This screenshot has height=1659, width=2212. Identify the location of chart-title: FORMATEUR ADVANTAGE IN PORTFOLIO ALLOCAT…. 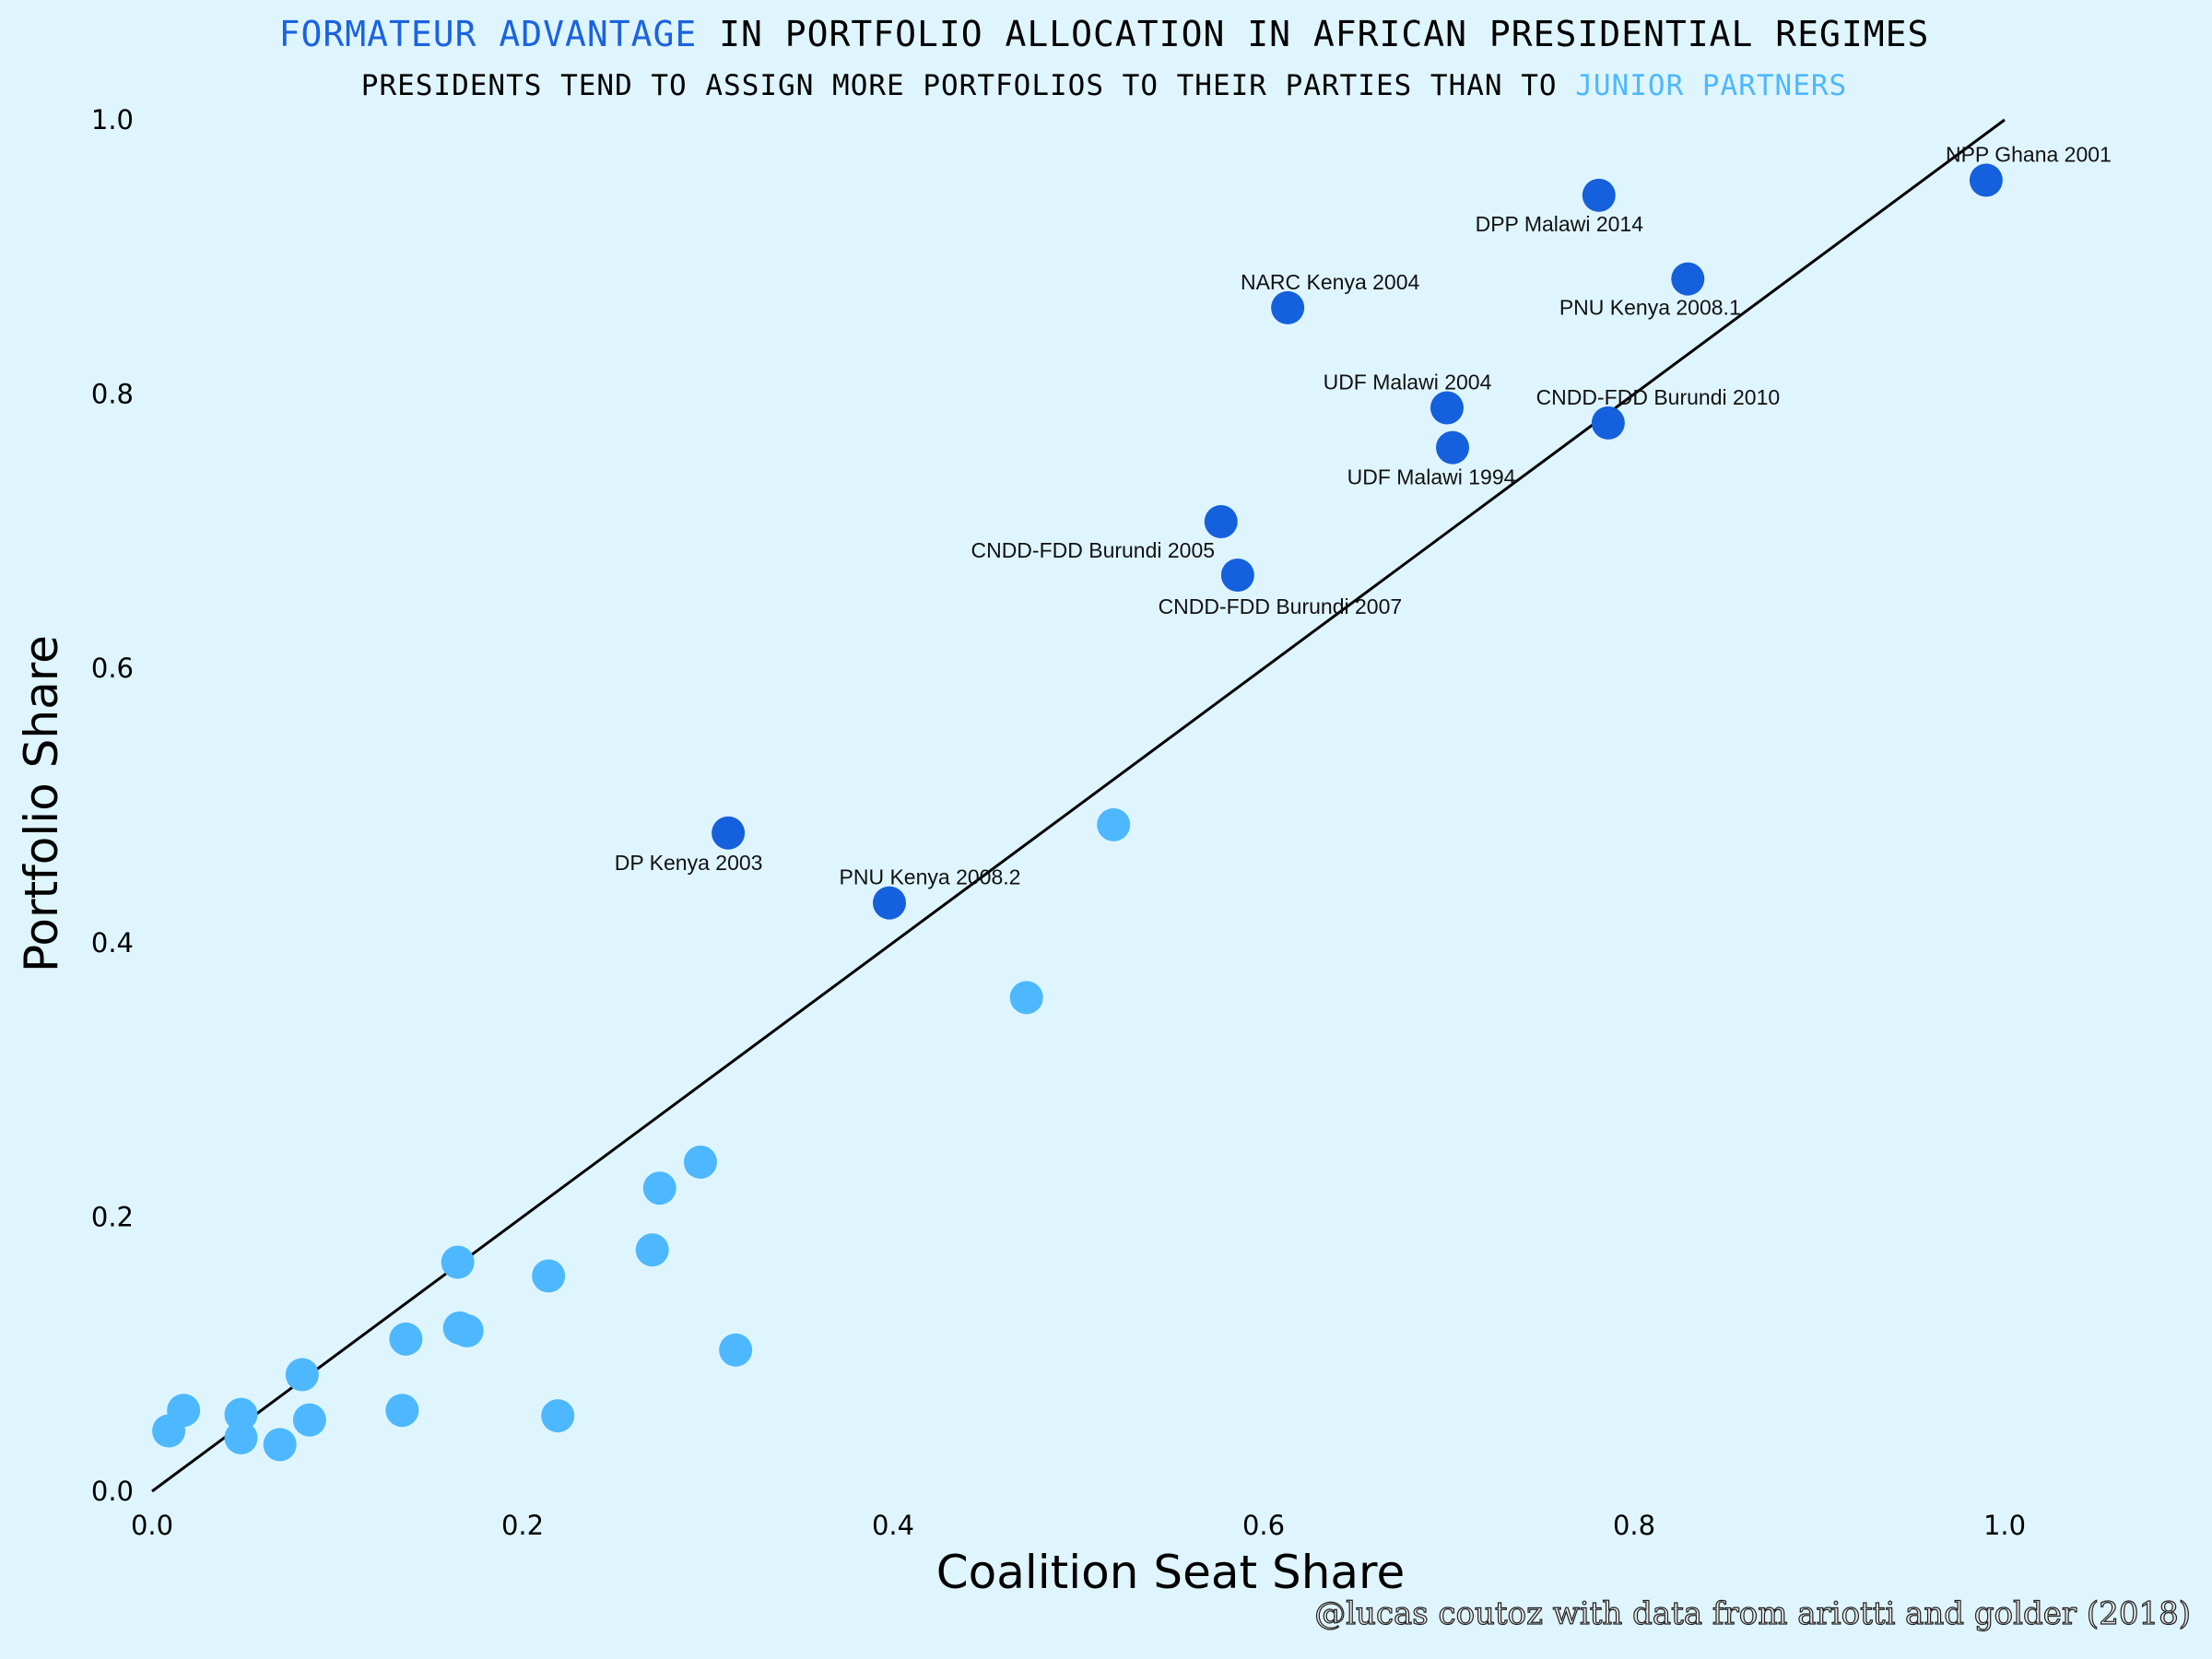
(1104, 34).